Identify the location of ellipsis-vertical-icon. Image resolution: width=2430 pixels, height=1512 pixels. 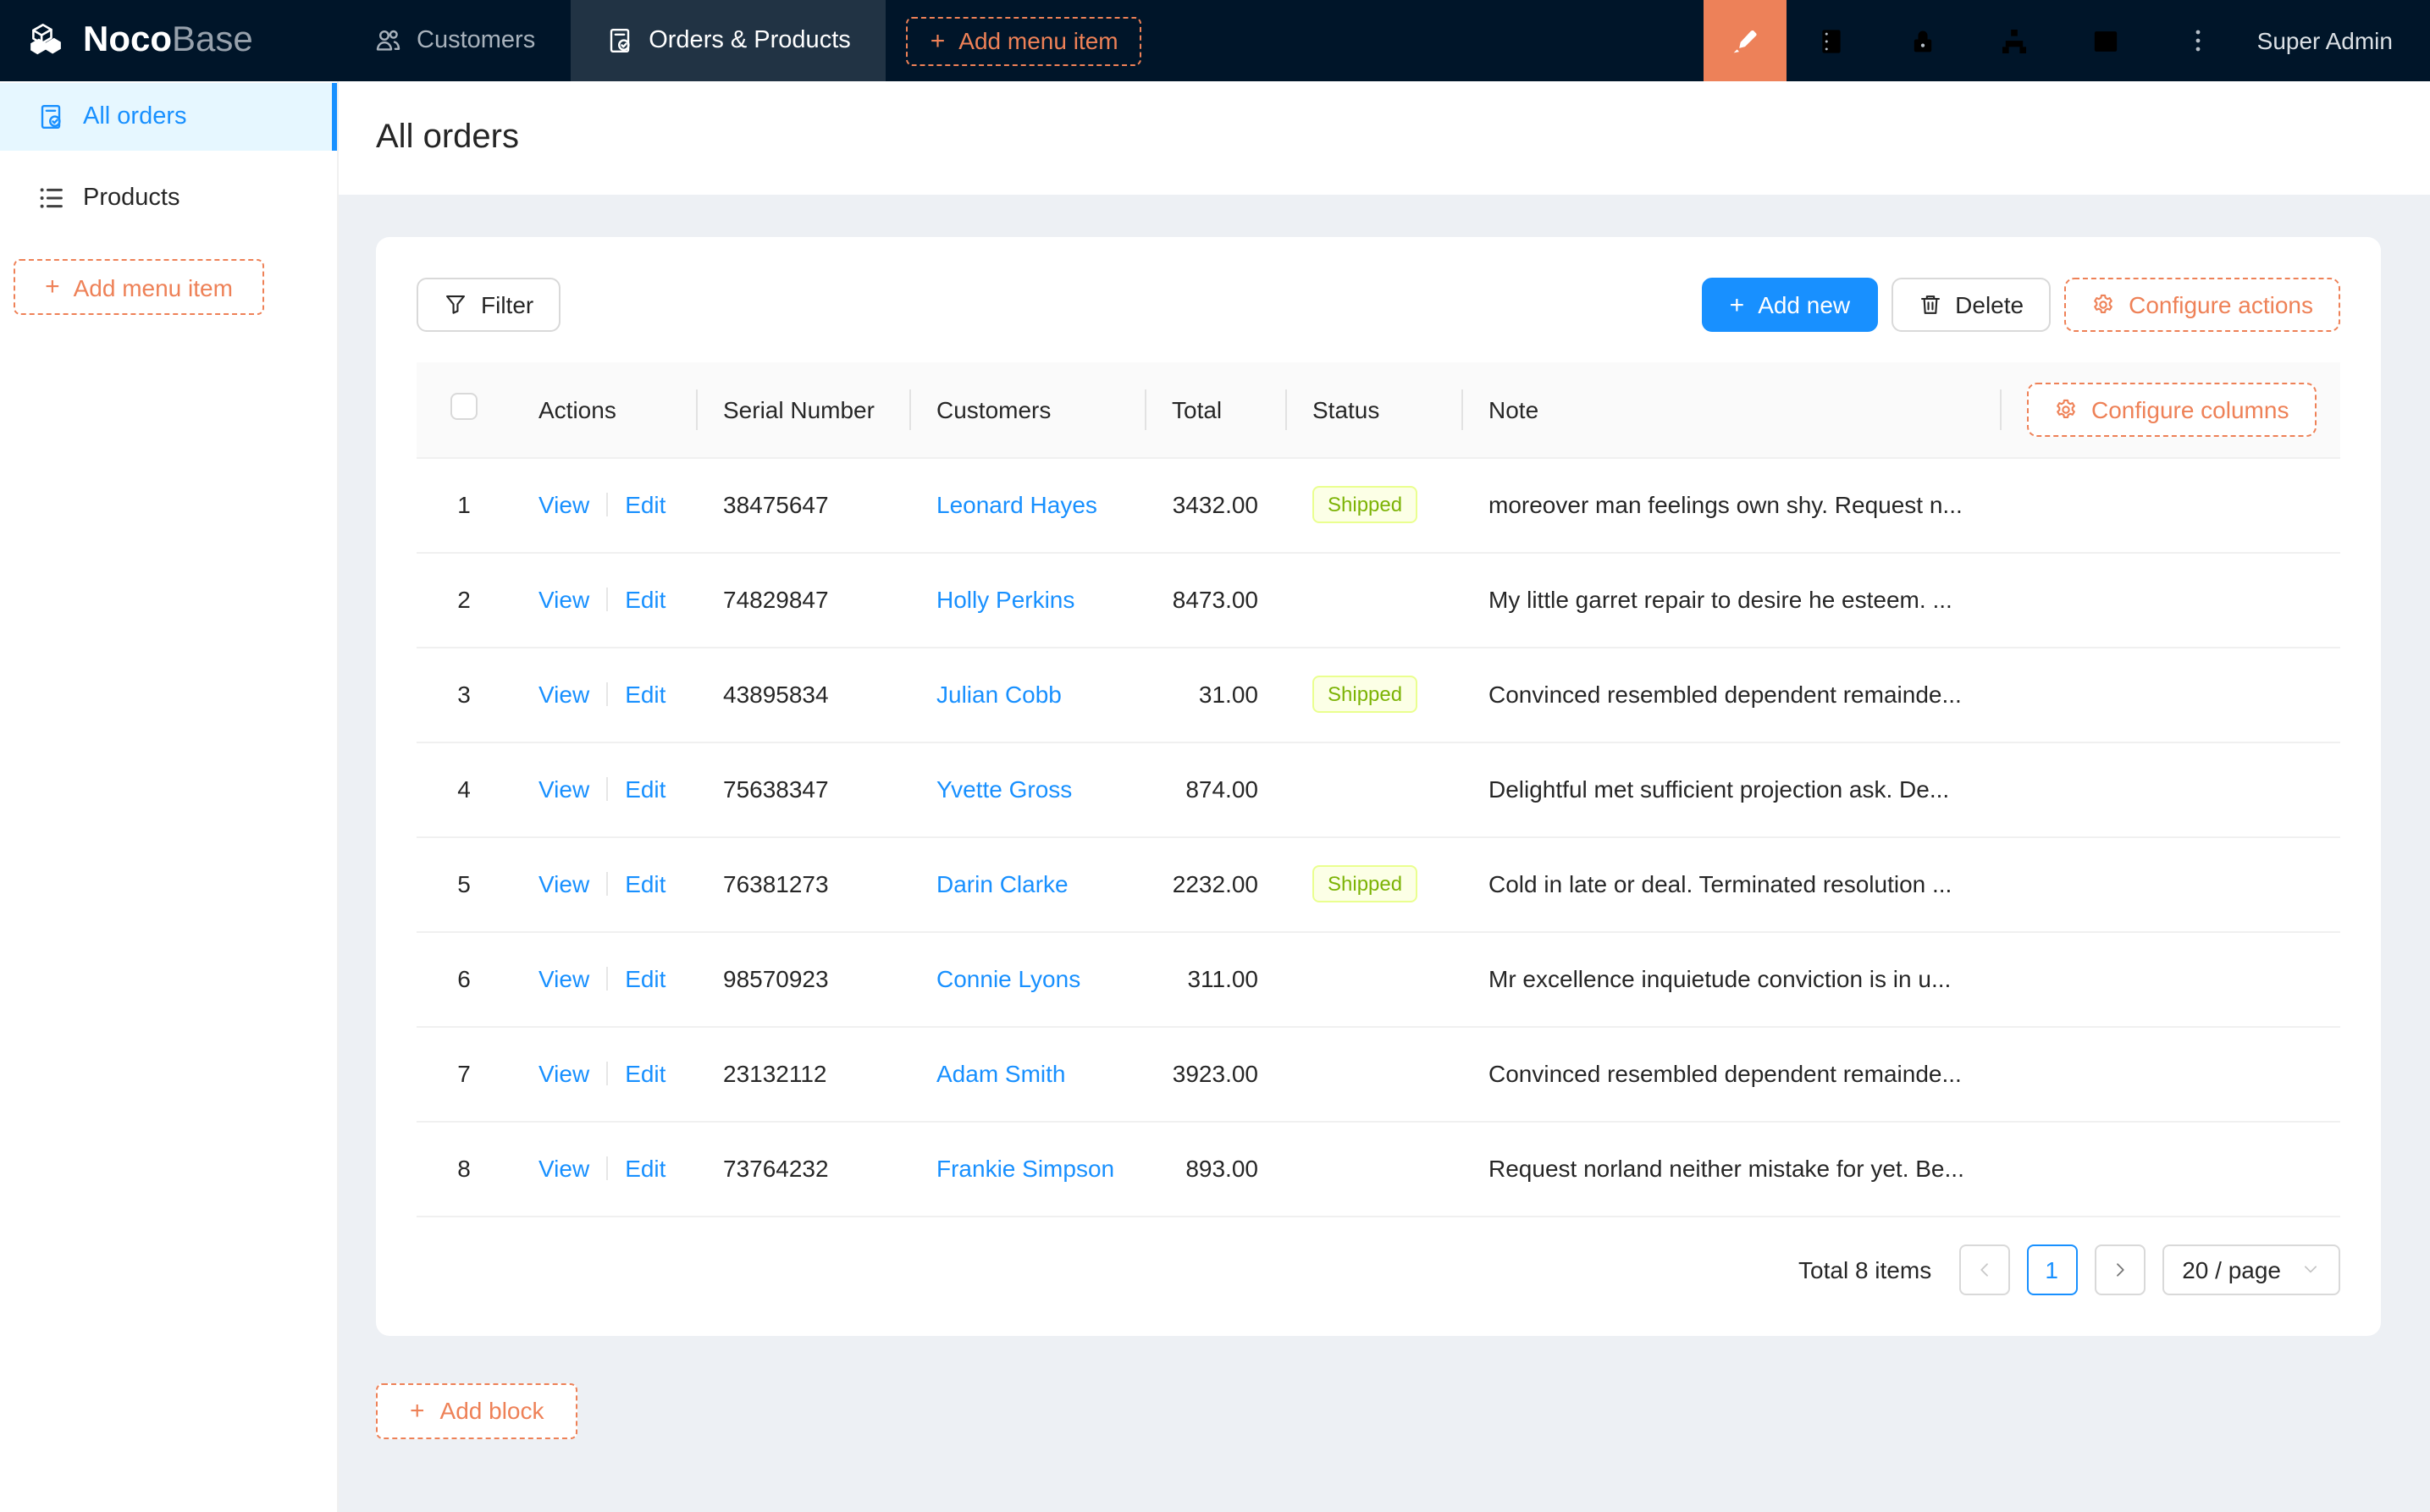
(2198, 40).